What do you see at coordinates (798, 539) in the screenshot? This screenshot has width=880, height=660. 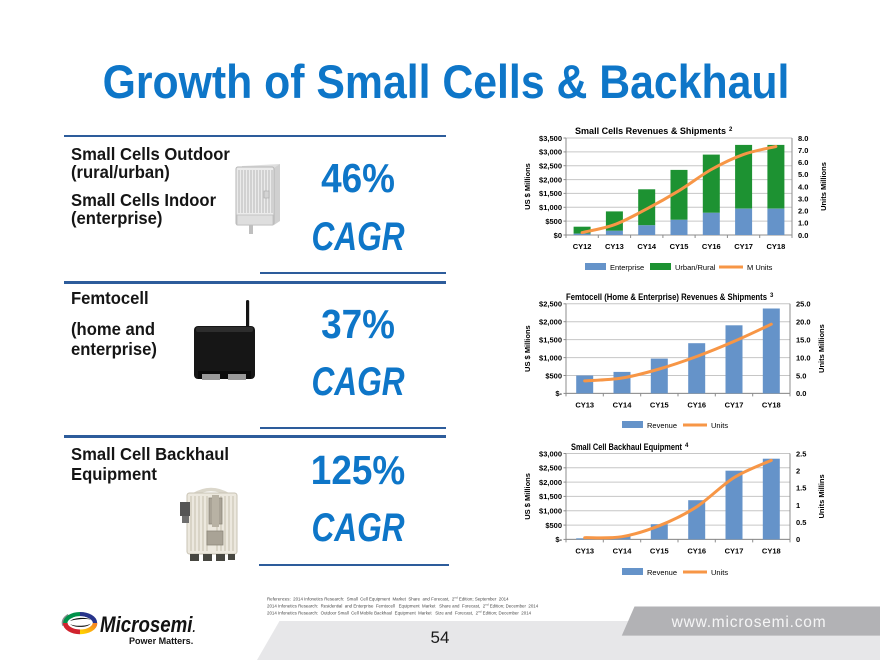 I see `svg-text: 0` at bounding box center [798, 539].